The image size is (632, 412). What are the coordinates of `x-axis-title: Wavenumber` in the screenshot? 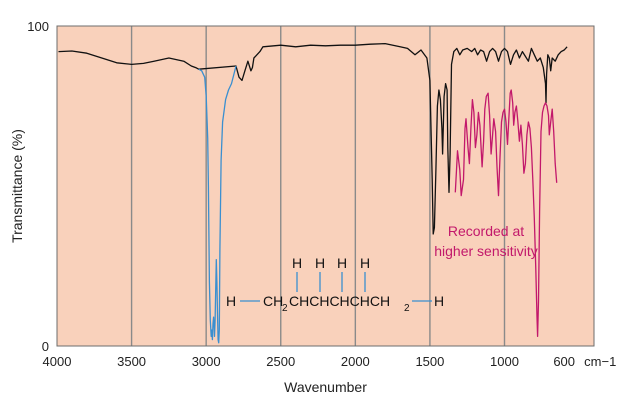 It's located at (325, 387).